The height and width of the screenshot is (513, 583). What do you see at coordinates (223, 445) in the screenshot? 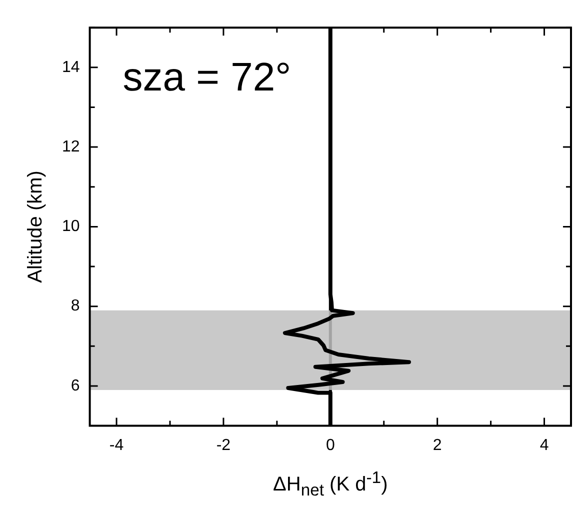
I see `x-tick-label: -2` at bounding box center [223, 445].